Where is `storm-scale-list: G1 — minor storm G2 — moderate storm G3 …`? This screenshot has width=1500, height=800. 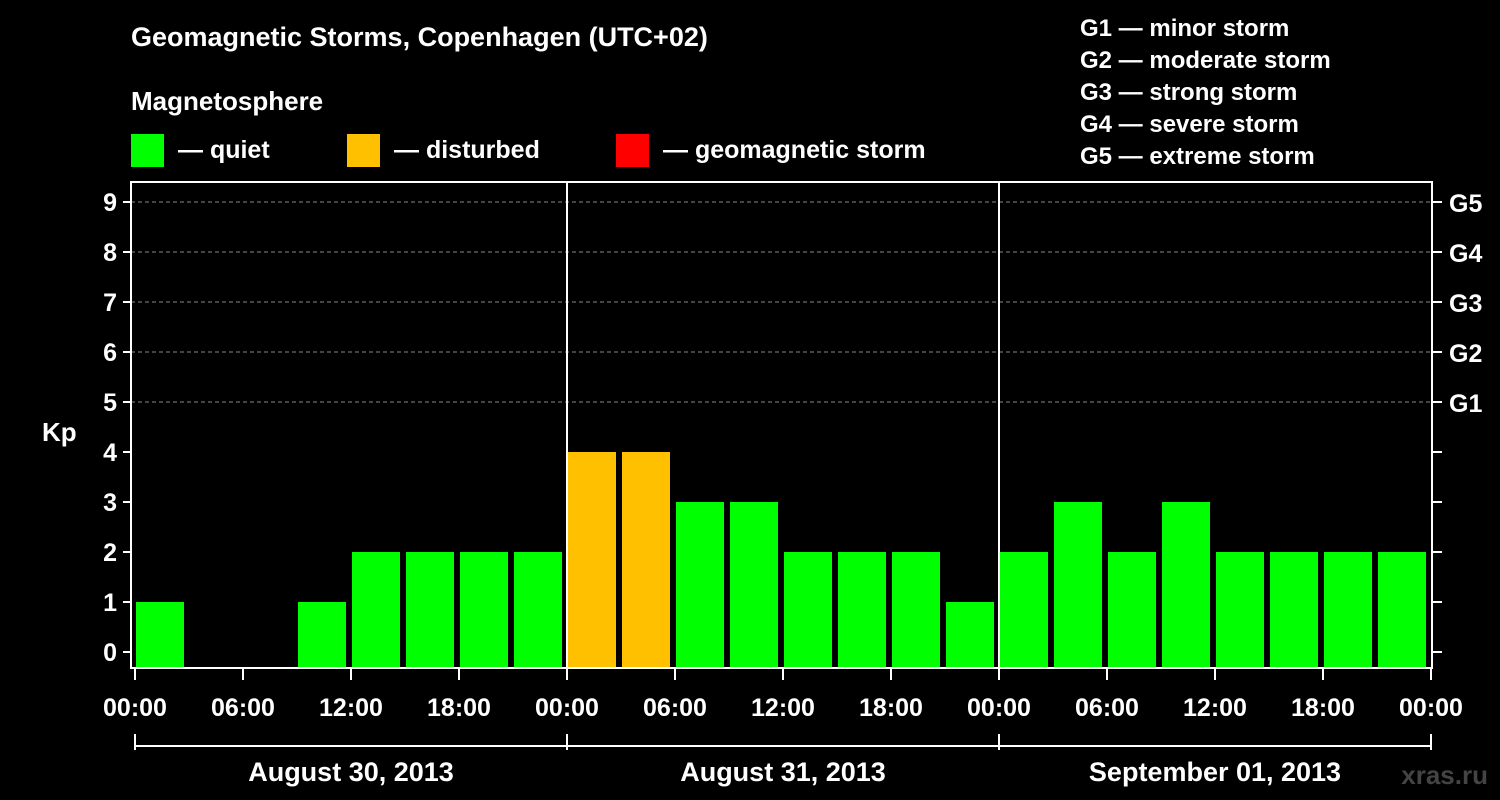
storm-scale-list: G1 — minor storm G2 — moderate storm G3 … is located at coordinates (1205, 93).